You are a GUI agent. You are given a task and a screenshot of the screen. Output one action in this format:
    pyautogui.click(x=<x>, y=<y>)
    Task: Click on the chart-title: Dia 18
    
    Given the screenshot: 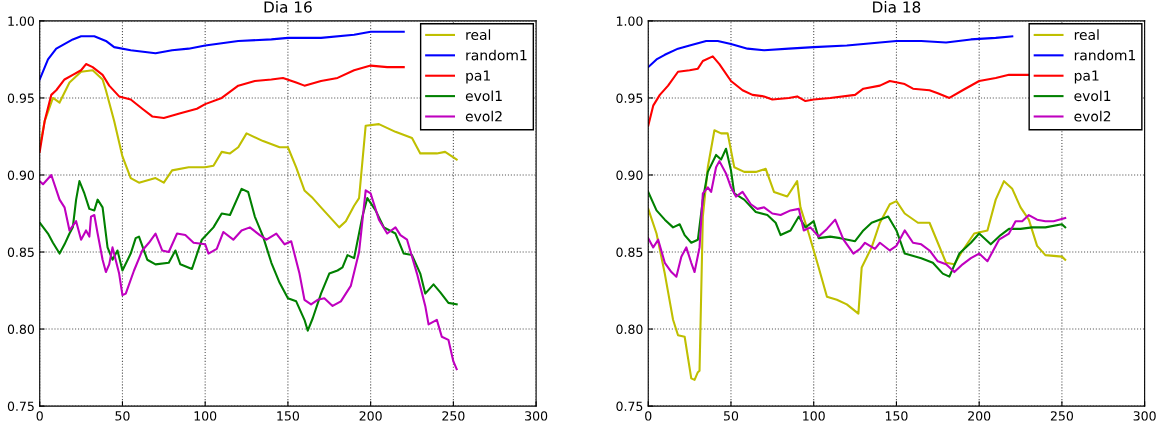 What is the action you would take?
    pyautogui.click(x=897, y=6)
    